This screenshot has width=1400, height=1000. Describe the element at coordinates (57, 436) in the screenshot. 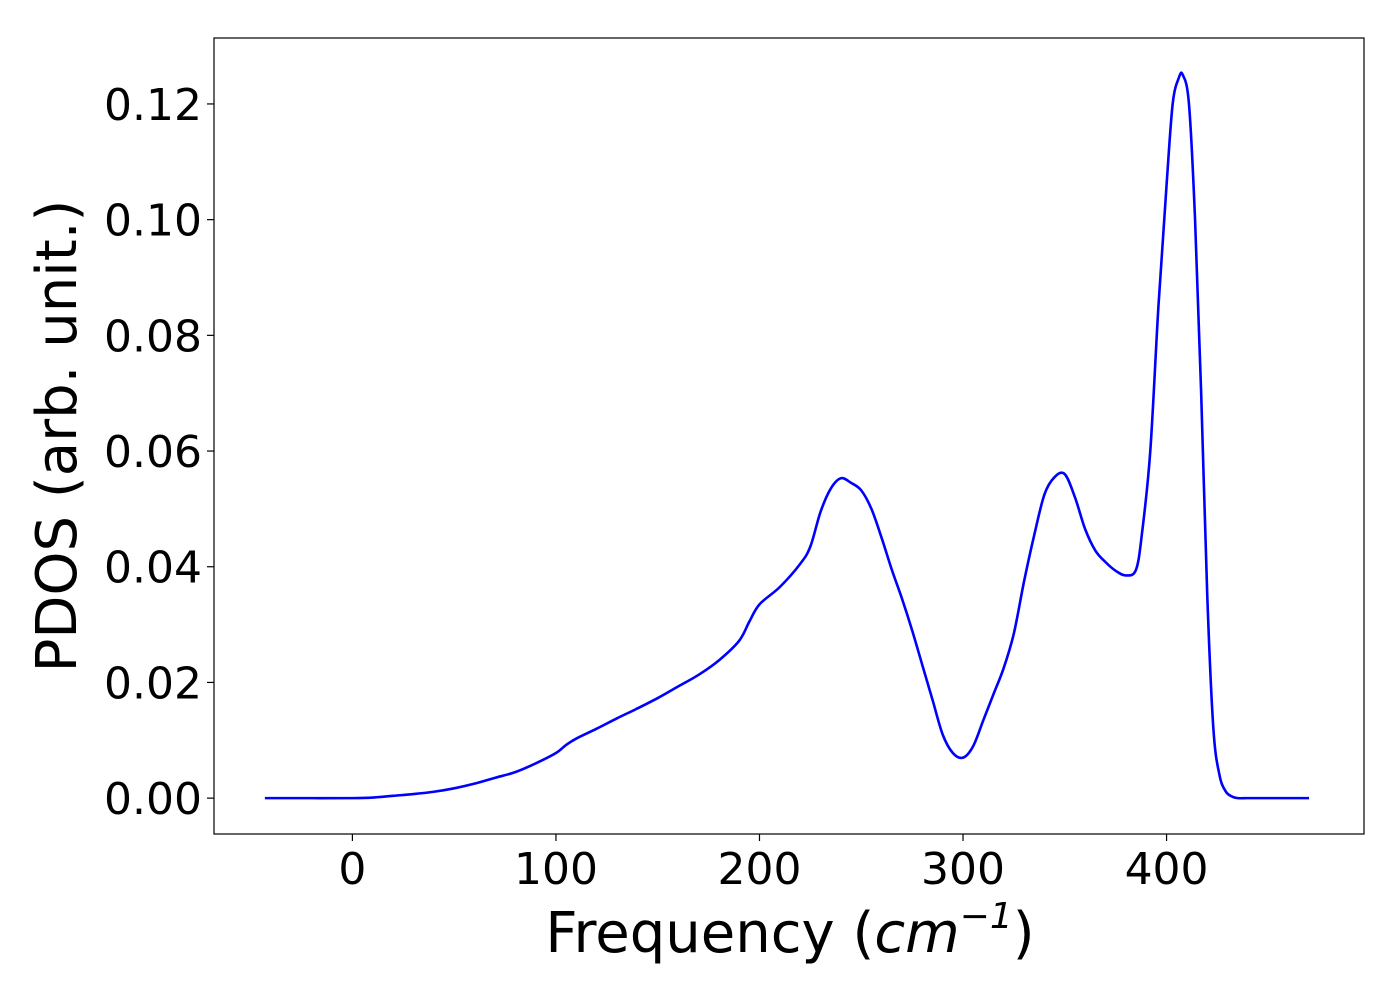

I see `y-axis-label: PDOS (arb. unit.)` at that location.